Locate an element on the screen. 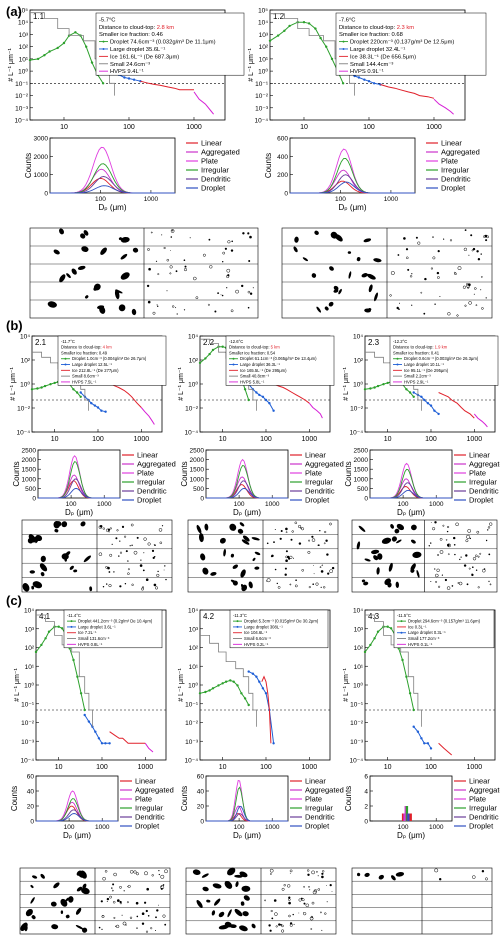 The height and width of the screenshot is (937, 500). habit-legend-label: Plate is located at coordinates (477, 799).